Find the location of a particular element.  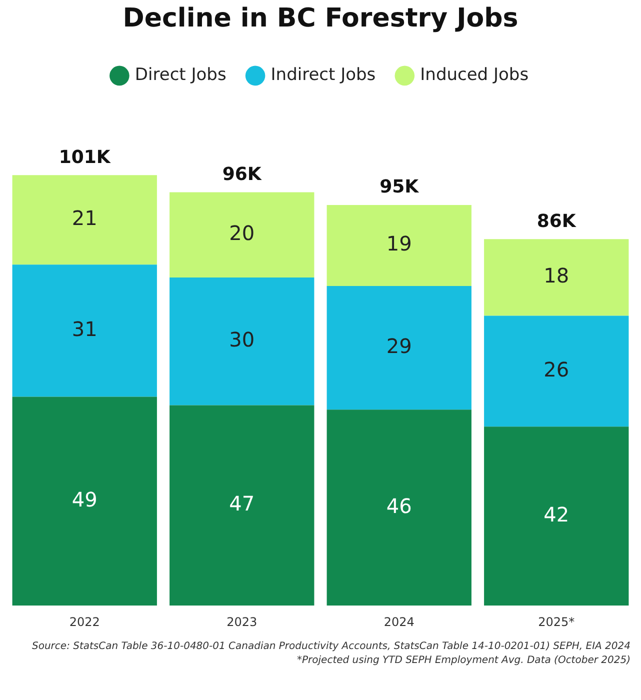

text: *Projected using YTD SEPH Employment Avg. Data (October 2025) is located at coordinates (463, 661).